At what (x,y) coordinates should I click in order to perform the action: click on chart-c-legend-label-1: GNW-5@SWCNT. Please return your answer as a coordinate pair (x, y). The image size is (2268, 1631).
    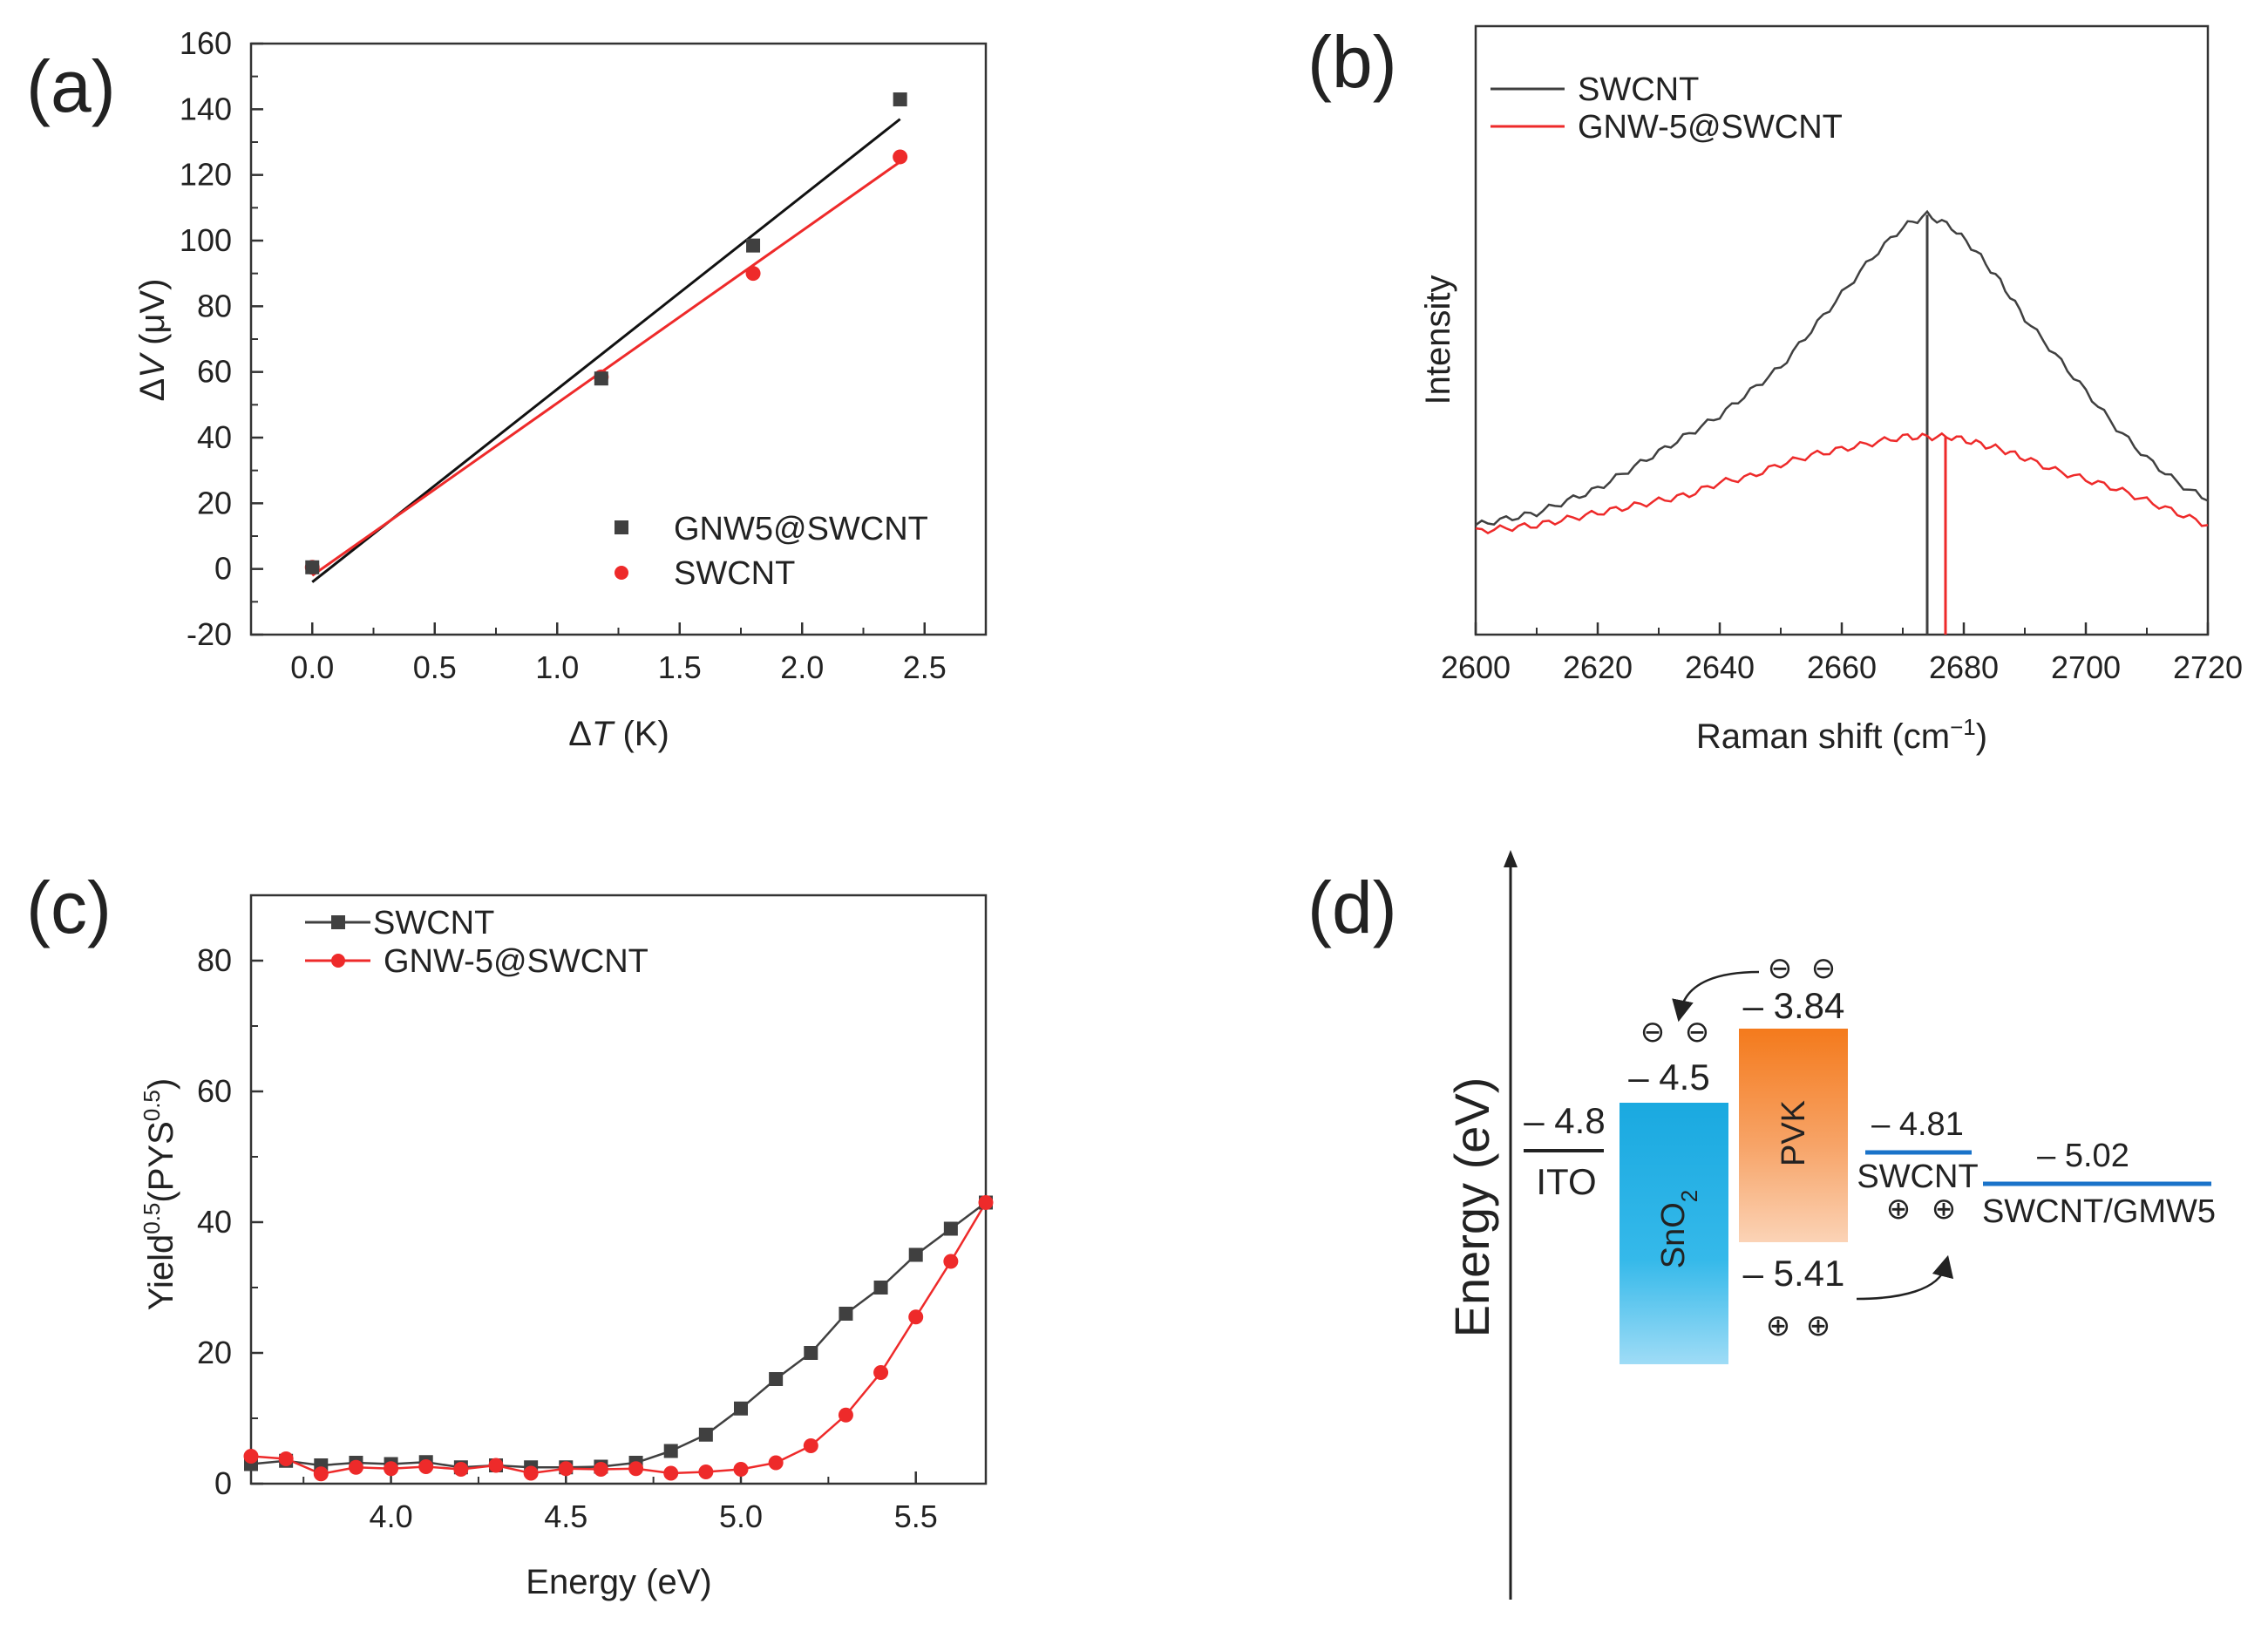
    Looking at the image, I should click on (516, 961).